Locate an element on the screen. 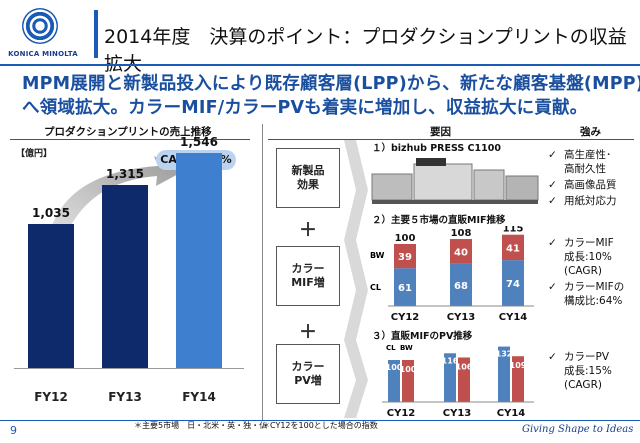 This screenshot has height=443, width=640. color-pv-label: カラー PV増 is located at coordinates (308, 373).